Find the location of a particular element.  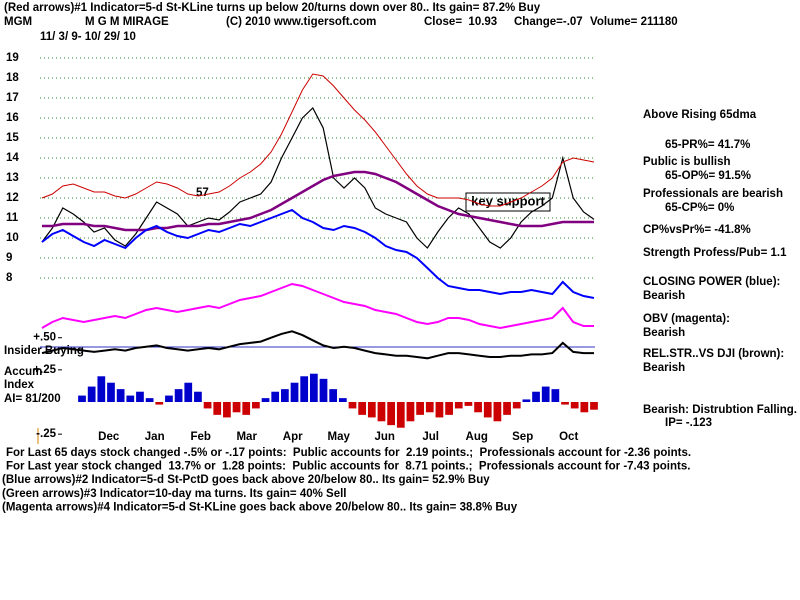

side-text: 65-CP%= 0% is located at coordinates (699, 208).